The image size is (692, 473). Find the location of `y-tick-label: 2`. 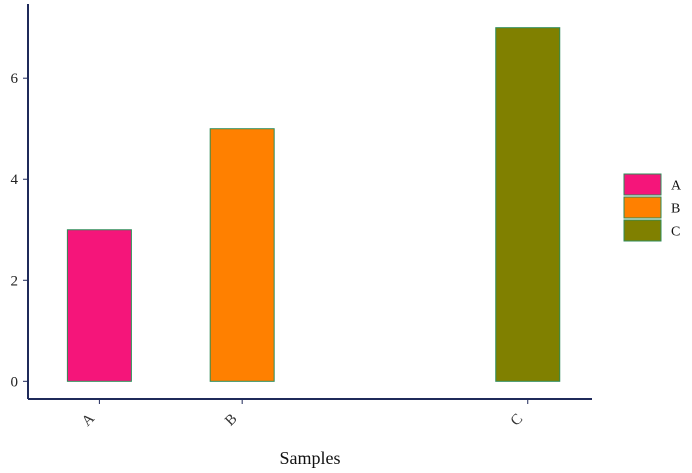

y-tick-label: 2 is located at coordinates (15, 281).